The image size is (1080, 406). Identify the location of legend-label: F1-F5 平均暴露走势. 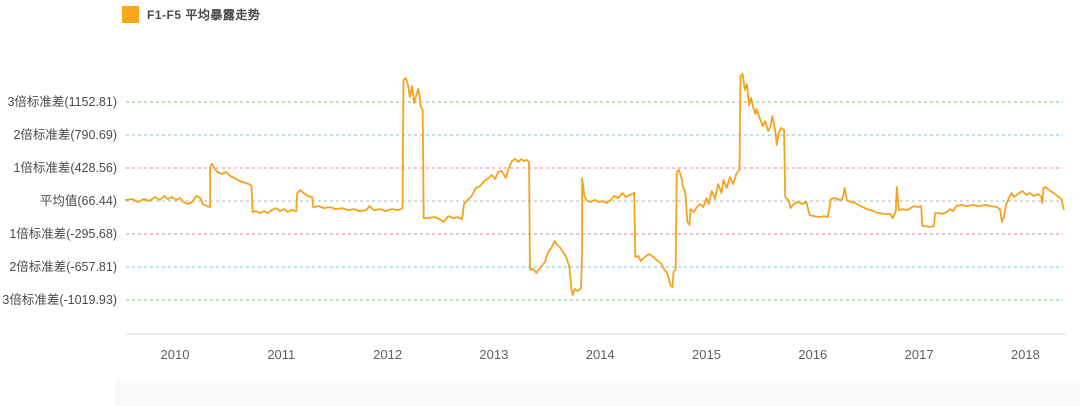
(204, 15).